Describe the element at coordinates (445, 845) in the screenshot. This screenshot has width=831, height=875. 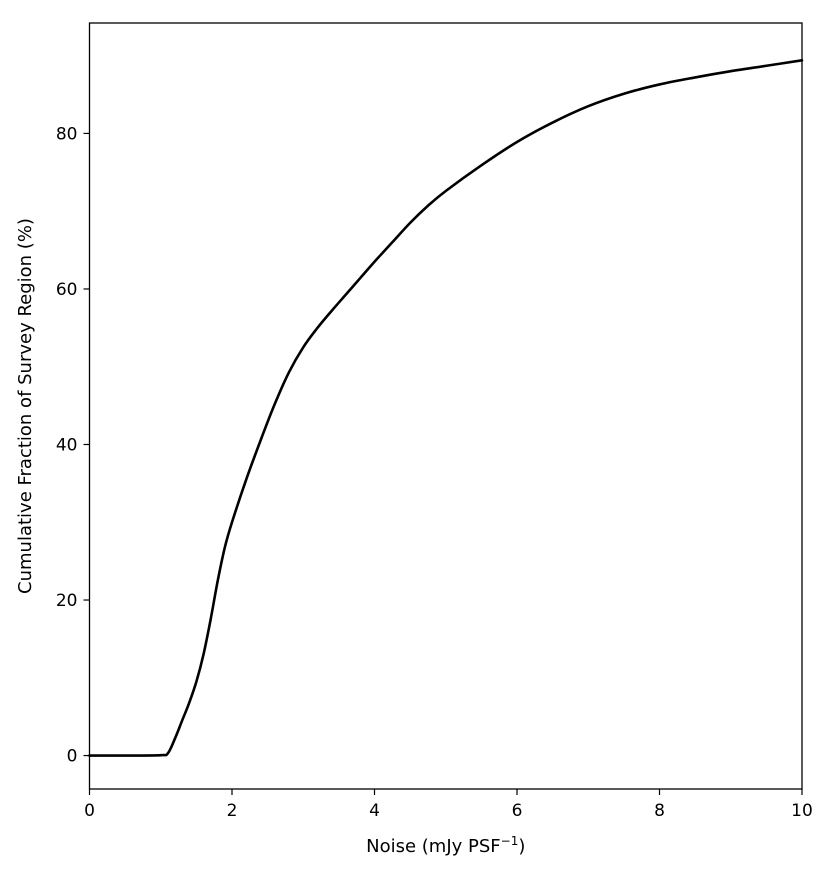
I see `x-axis-title: Noise (mJy PSF−1)` at that location.